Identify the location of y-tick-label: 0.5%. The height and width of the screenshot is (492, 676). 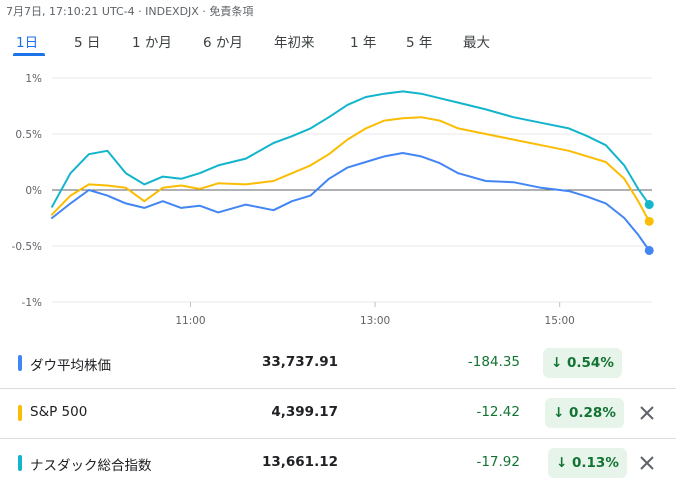
(28, 135).